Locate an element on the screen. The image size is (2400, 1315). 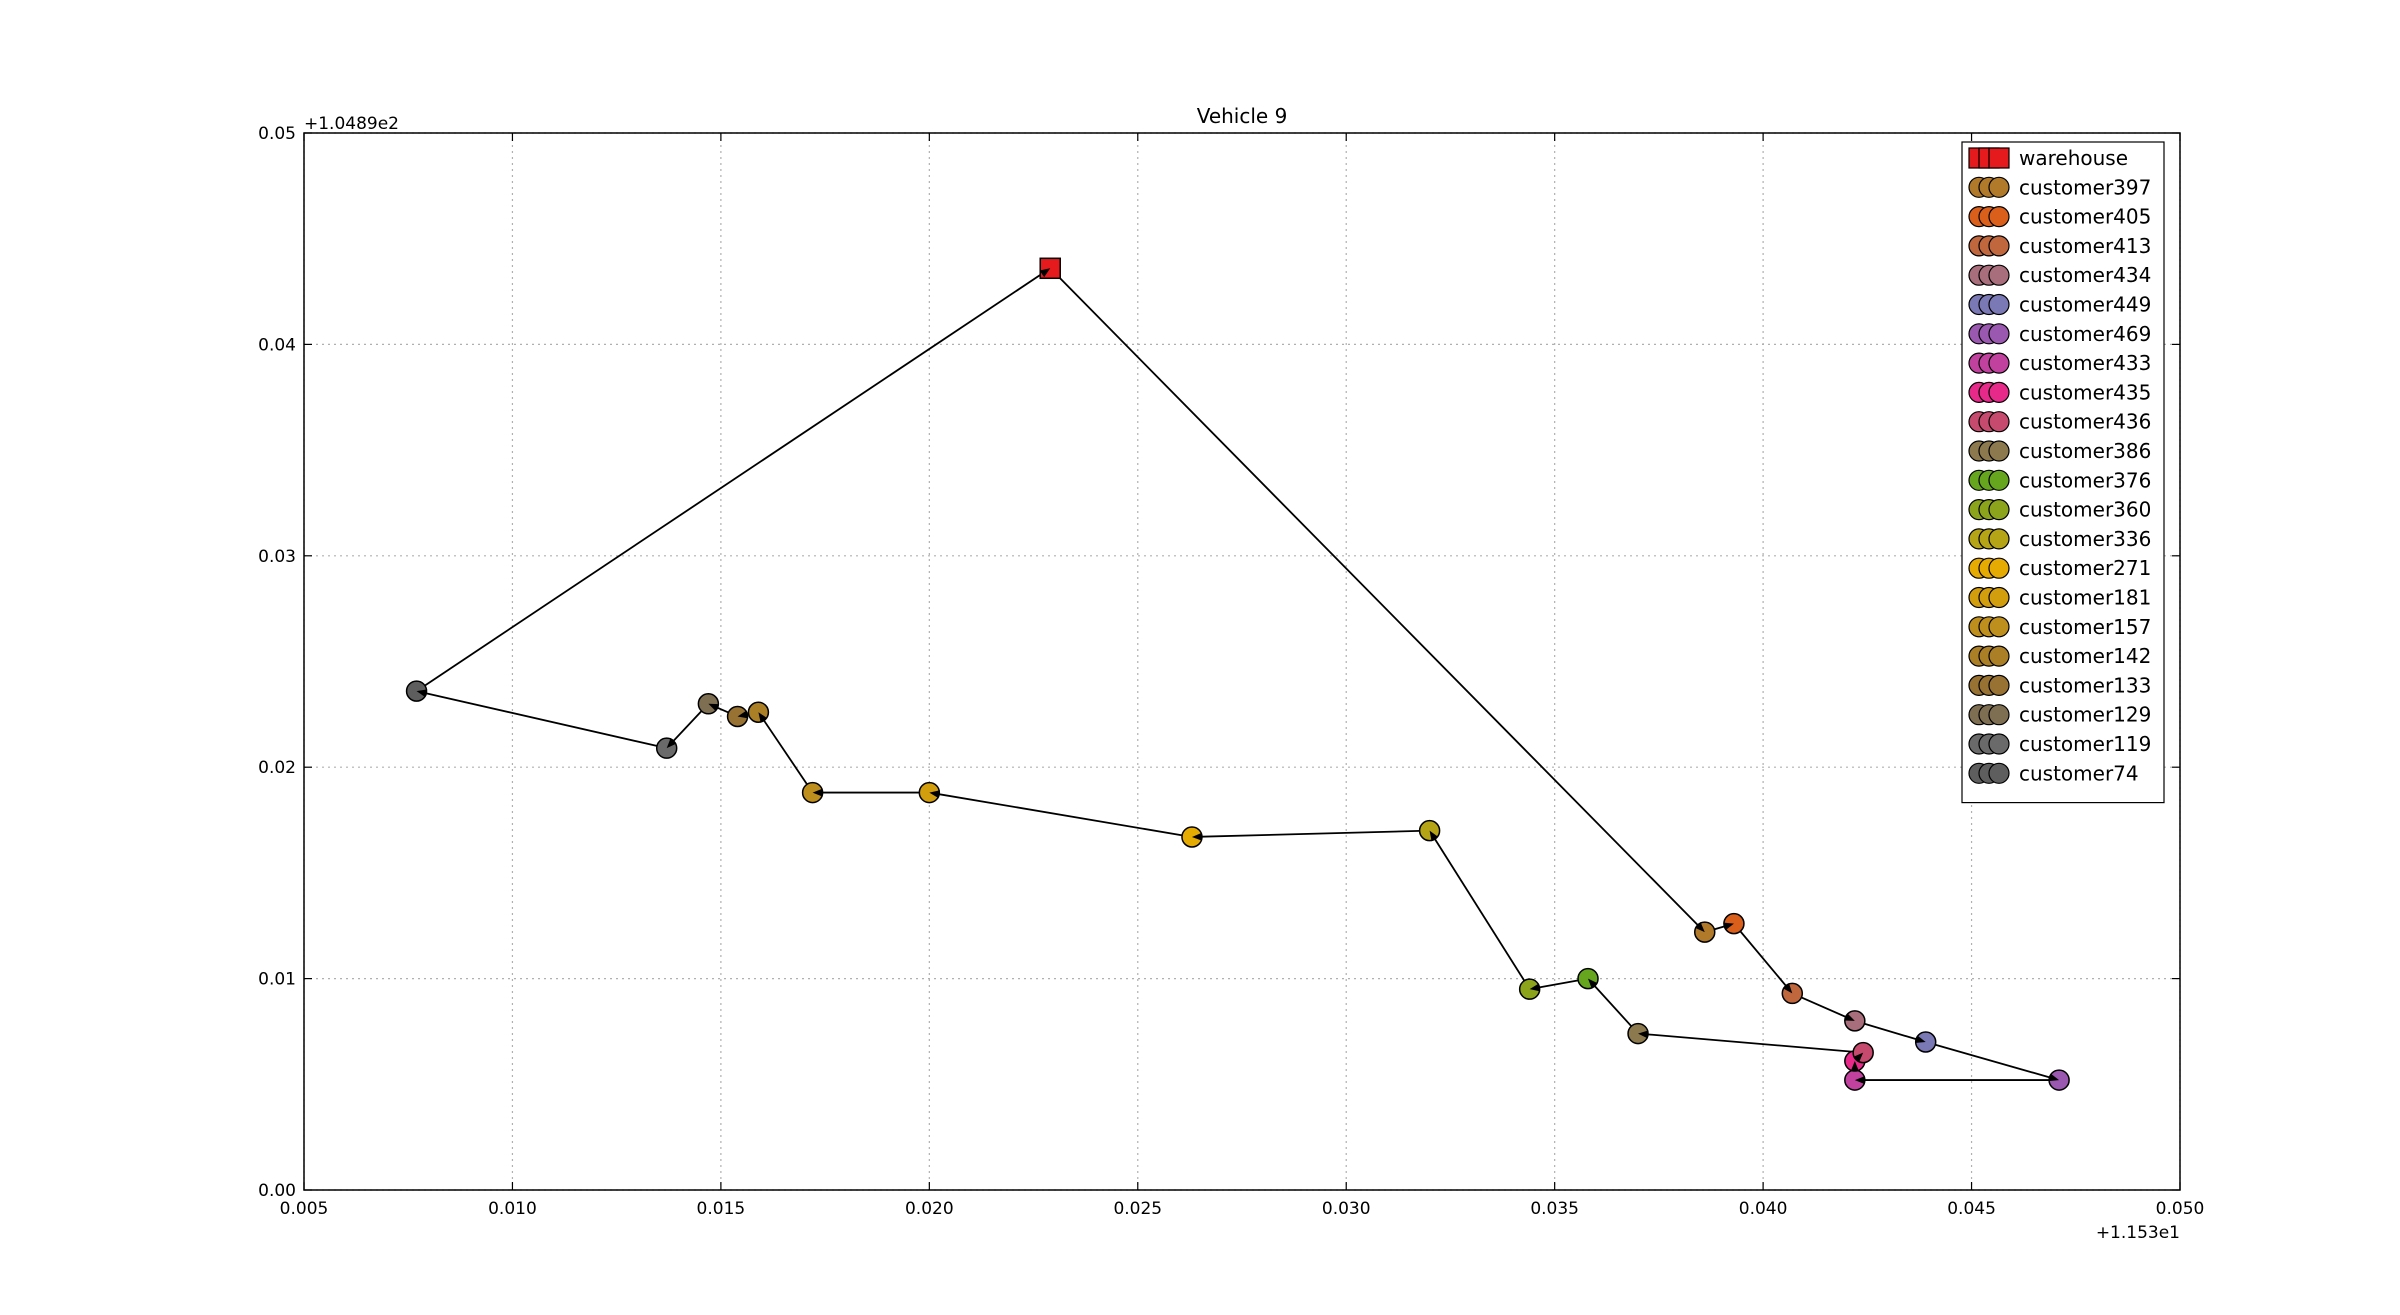
y-axis-offset-label: +1.0489e2 is located at coordinates (351, 124).